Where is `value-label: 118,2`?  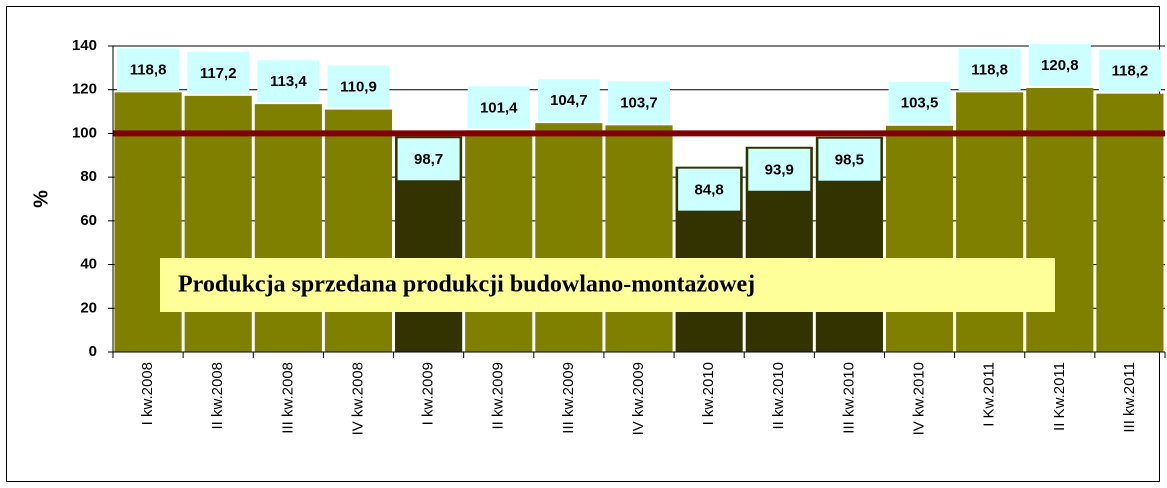 value-label: 118,2 is located at coordinates (1130, 71).